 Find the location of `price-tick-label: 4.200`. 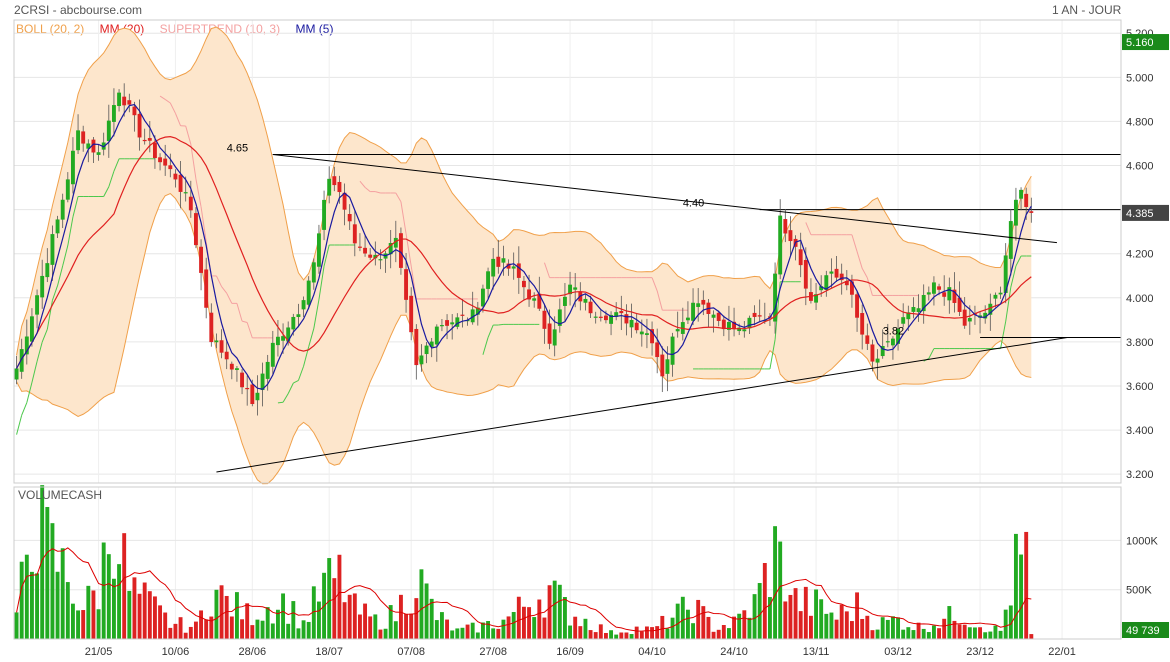

price-tick-label: 4.200 is located at coordinates (1140, 255).